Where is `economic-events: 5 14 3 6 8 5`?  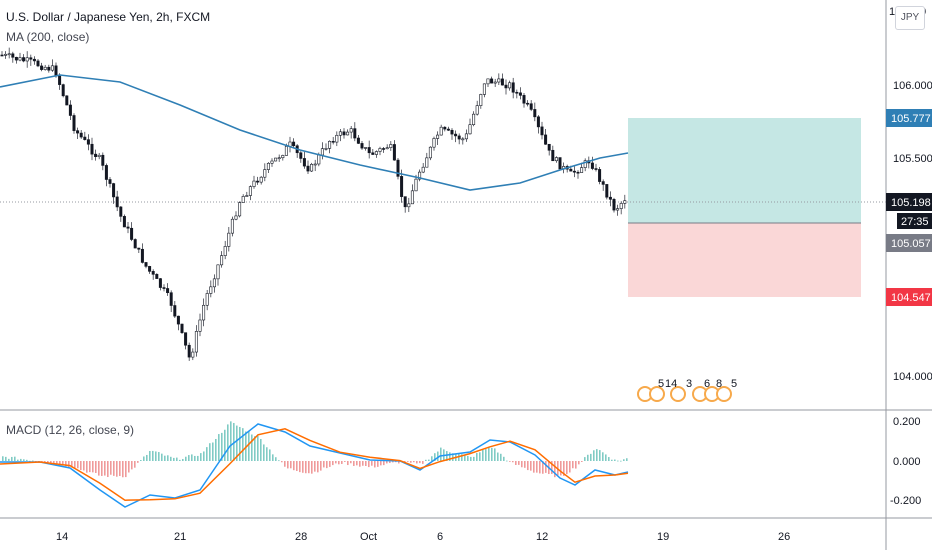
economic-events: 5 14 3 6 8 5 is located at coordinates (687, 390).